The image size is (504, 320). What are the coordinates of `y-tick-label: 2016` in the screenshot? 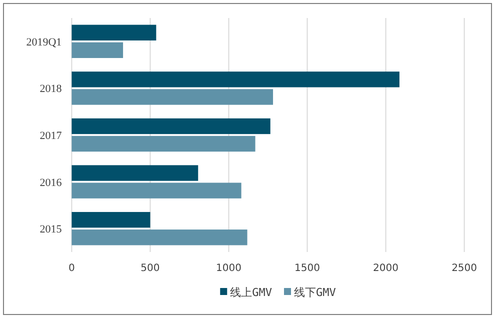 It's located at (51, 182).